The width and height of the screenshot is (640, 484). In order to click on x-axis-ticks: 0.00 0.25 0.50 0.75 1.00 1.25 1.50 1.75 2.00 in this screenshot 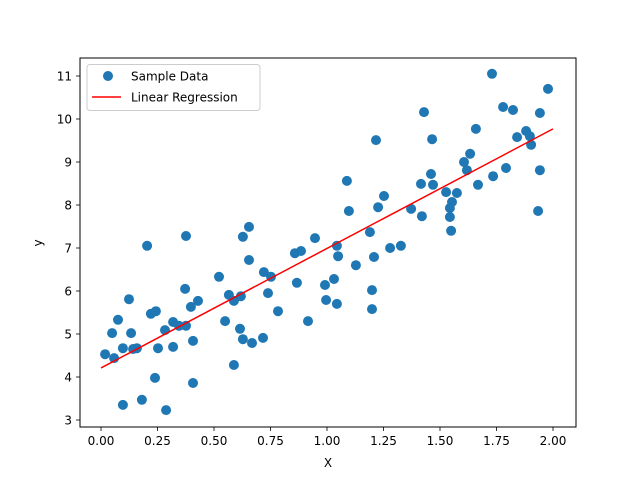, I will do `click(327, 437)`.